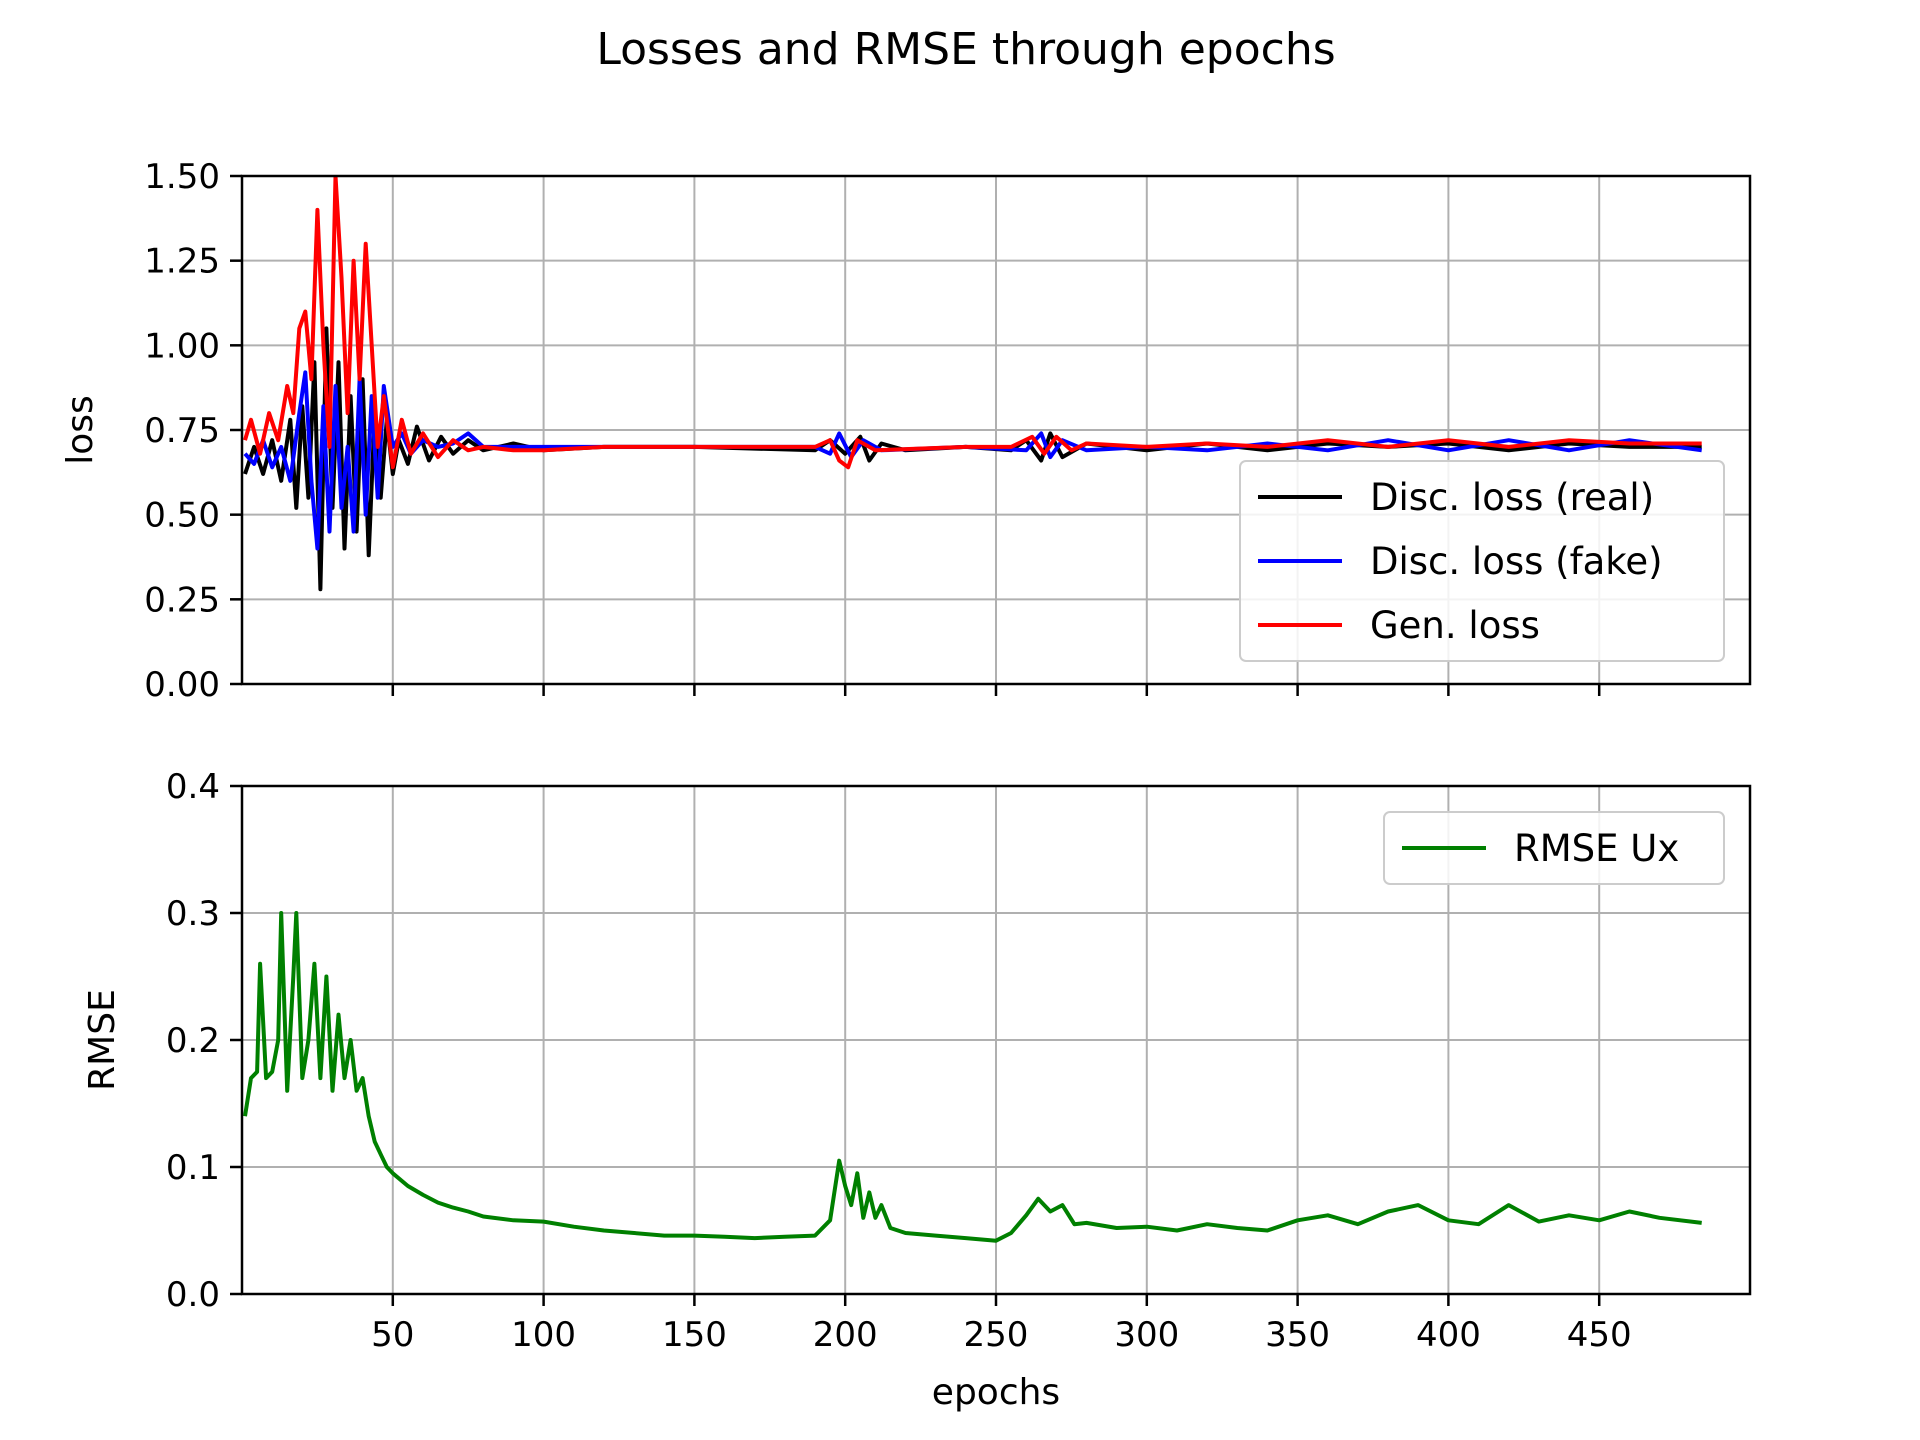 The image size is (1920, 1440). I want to click on x-tick-label: 100, so click(543, 1335).